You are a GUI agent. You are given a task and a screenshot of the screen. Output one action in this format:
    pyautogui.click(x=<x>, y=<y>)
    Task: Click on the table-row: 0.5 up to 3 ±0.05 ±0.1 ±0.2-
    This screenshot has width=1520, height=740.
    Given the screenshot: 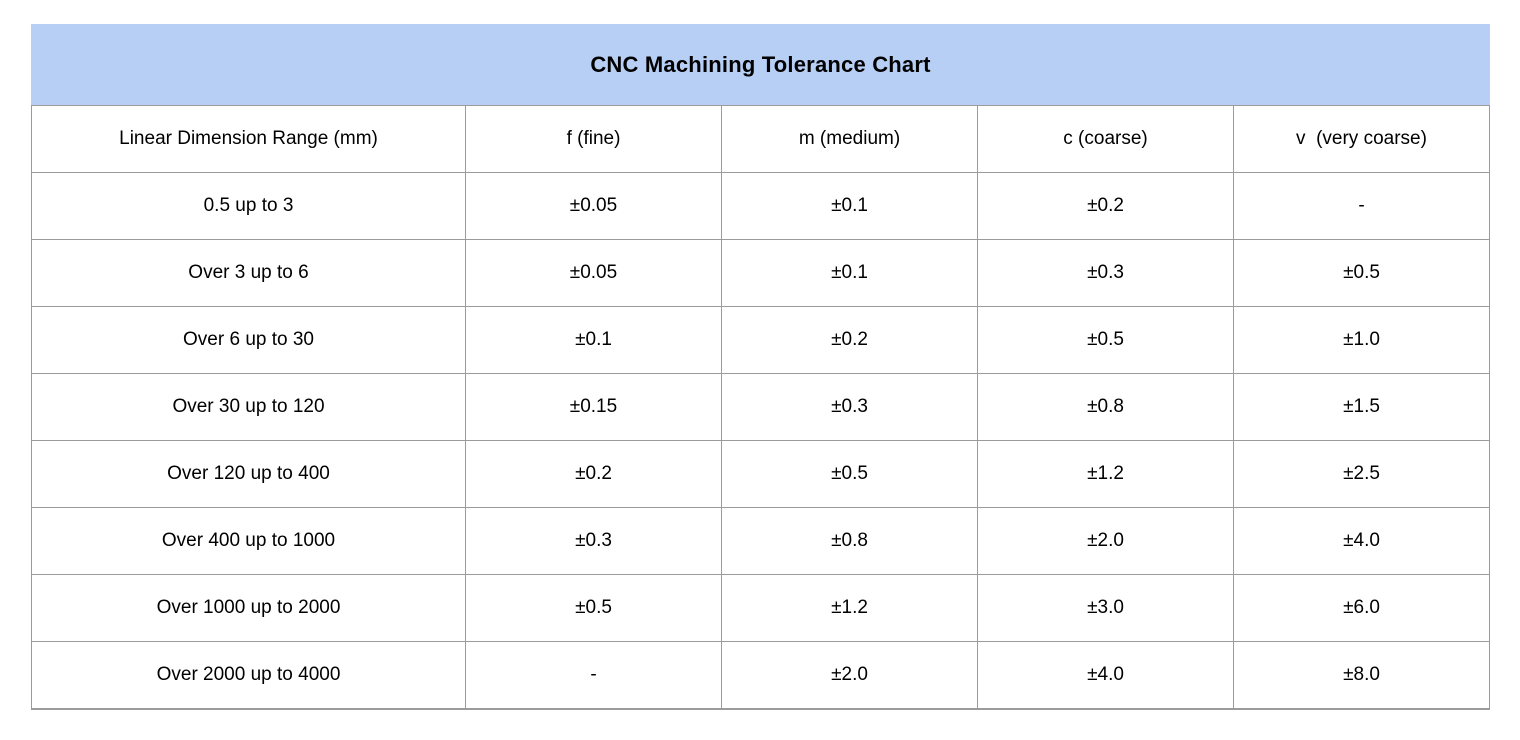 What is the action you would take?
    pyautogui.click(x=760, y=206)
    